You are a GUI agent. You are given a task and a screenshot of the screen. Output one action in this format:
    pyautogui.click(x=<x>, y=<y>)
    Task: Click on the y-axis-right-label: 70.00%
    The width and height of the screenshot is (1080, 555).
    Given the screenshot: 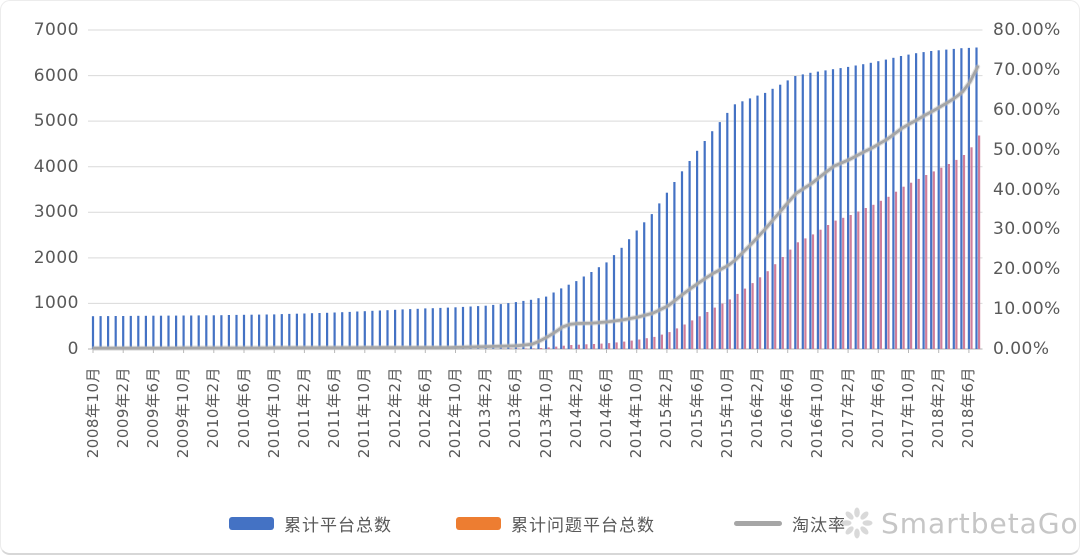 What is the action you would take?
    pyautogui.click(x=1027, y=69)
    